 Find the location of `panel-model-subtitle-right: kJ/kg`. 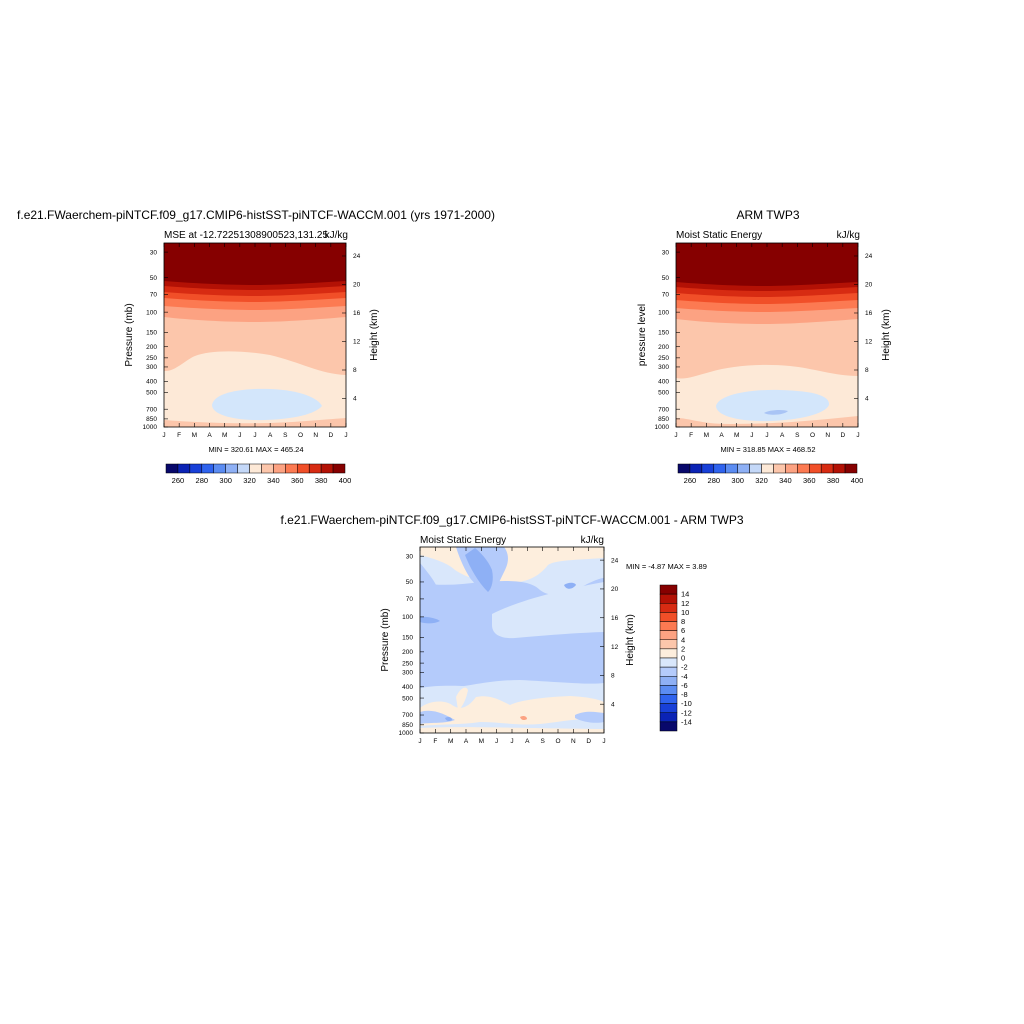

panel-model-subtitle-right: kJ/kg is located at coordinates (336, 235).